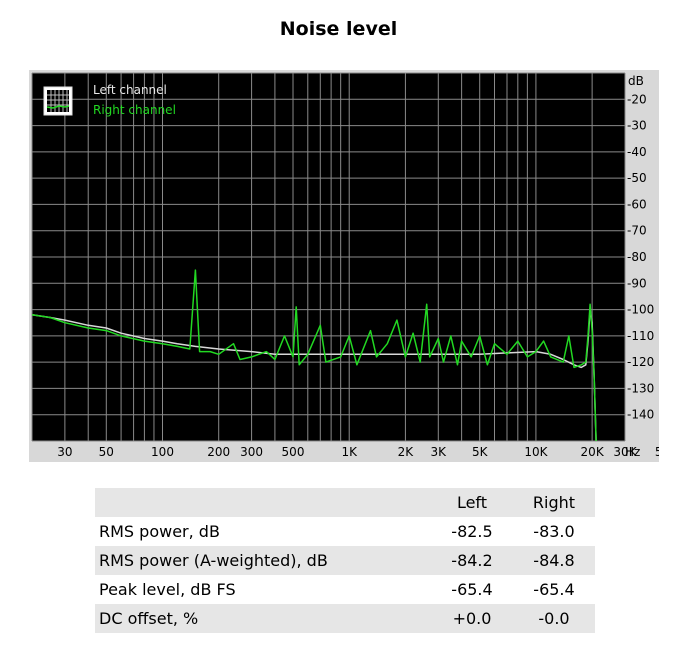 This screenshot has height=658, width=677. Describe the element at coordinates (554, 531) in the screenshot. I see `right-value: -83.0` at that location.